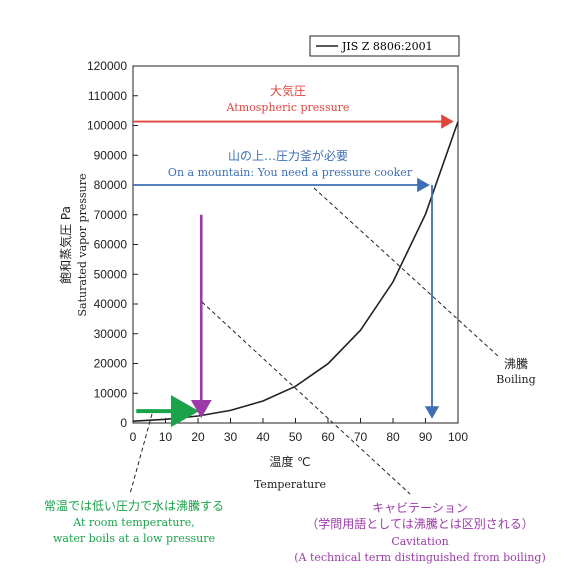  What do you see at coordinates (198, 437) in the screenshot?
I see `x-tick-label: 20` at bounding box center [198, 437].